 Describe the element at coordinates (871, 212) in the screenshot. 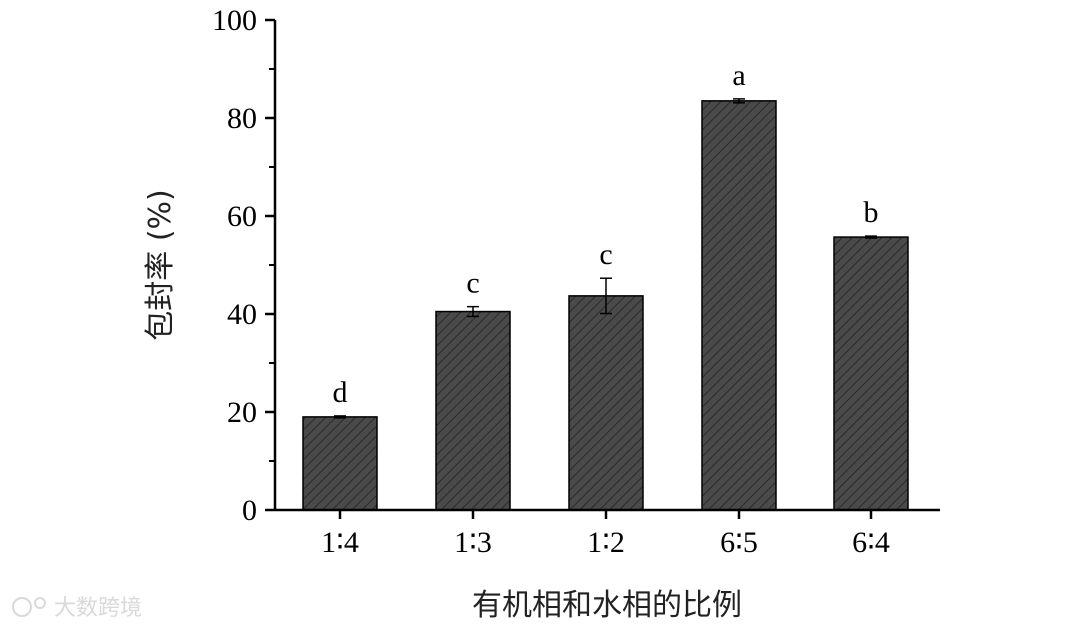

I see `significance-label: b` at that location.